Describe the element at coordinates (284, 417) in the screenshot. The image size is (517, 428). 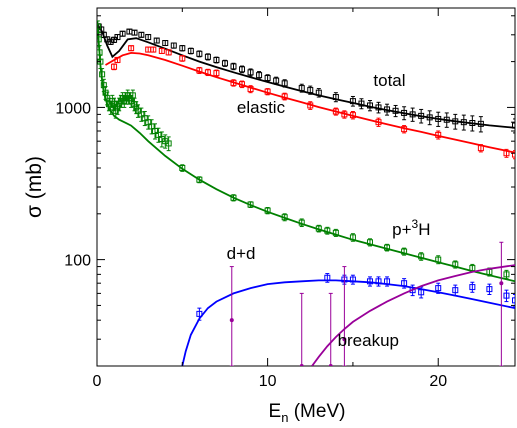
I see `x-axis-label-subscript: n` at that location.